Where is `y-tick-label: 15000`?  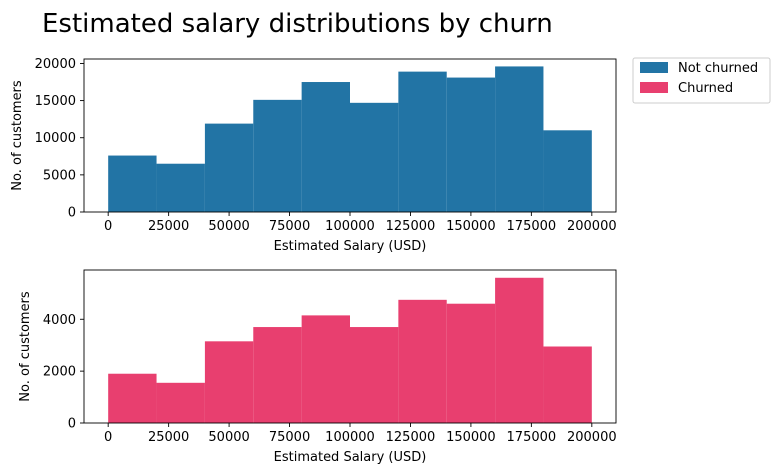 y-tick-label: 15000 is located at coordinates (55, 101).